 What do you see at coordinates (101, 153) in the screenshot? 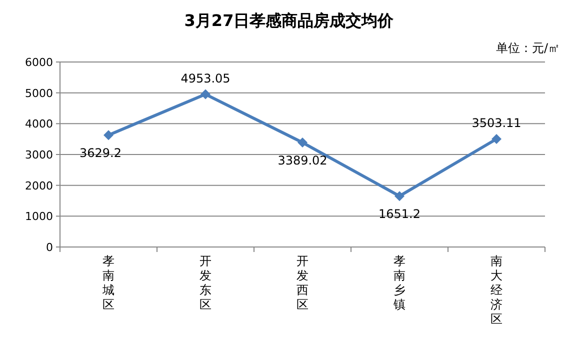
I see `data-label: 3629.2` at bounding box center [101, 153].